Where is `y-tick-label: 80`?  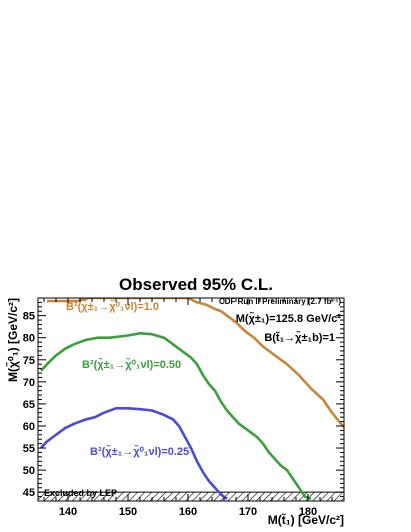
y-tick-label: 80 is located at coordinates (29, 339).